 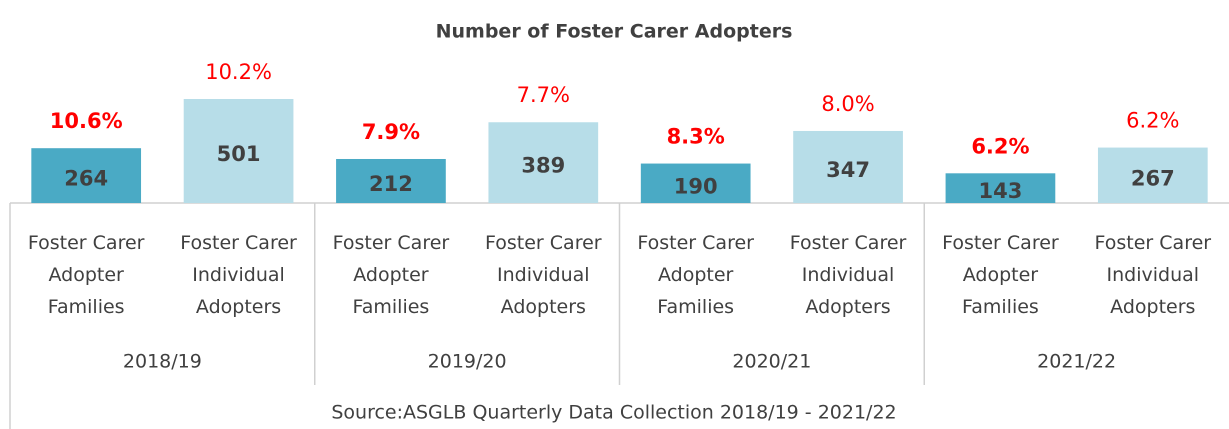 I want to click on group-label: 2018/19, so click(x=162, y=362).